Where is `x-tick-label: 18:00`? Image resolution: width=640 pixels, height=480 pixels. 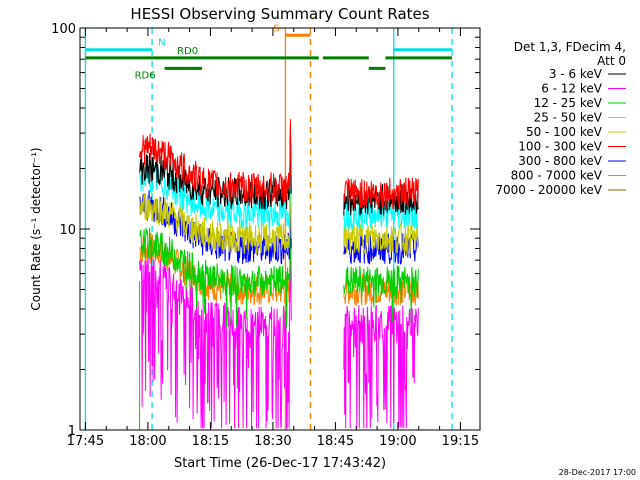 x-tick-label: 18:00 is located at coordinates (147, 441).